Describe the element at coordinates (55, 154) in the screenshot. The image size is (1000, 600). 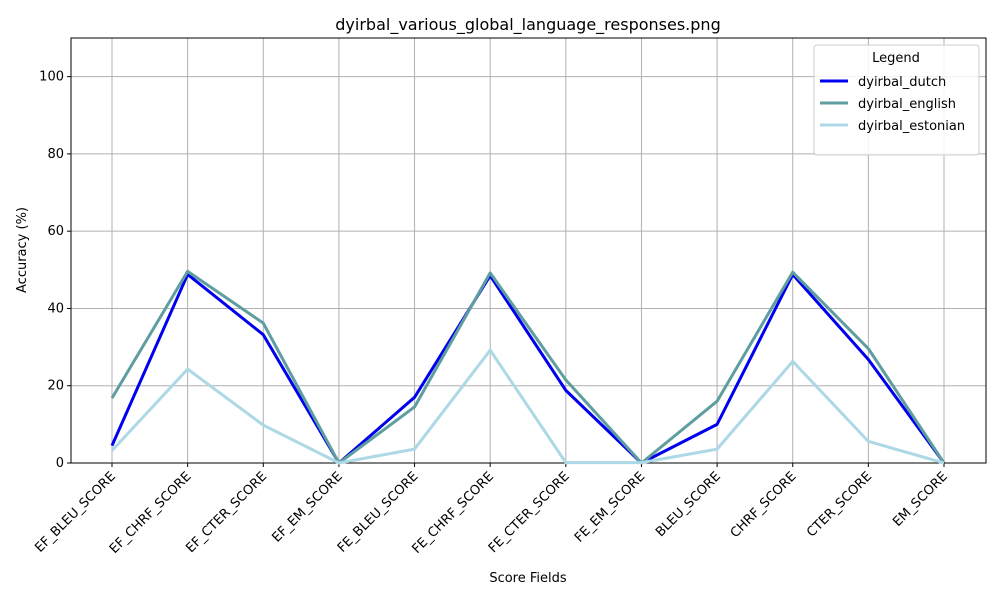
I see `y-tick-label: 80` at that location.